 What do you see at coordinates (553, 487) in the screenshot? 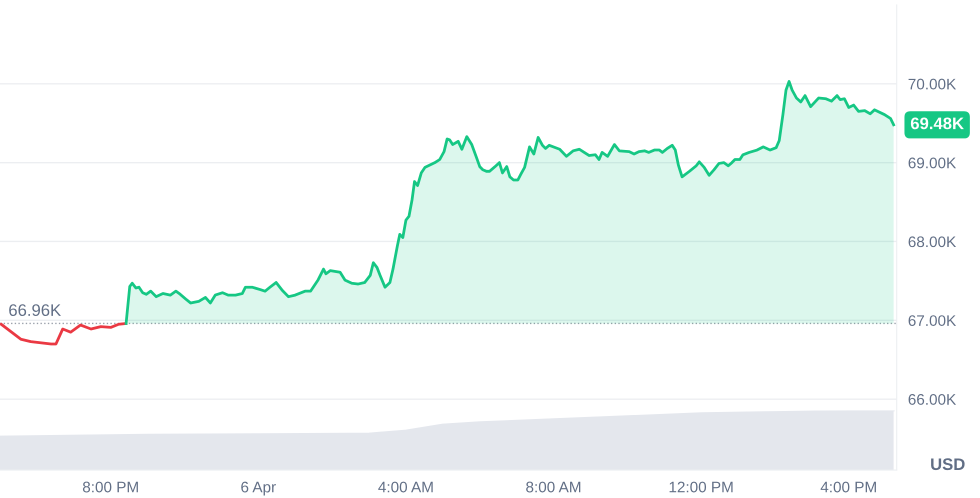
I see `x-tick-label: 8:00 AM` at bounding box center [553, 487].